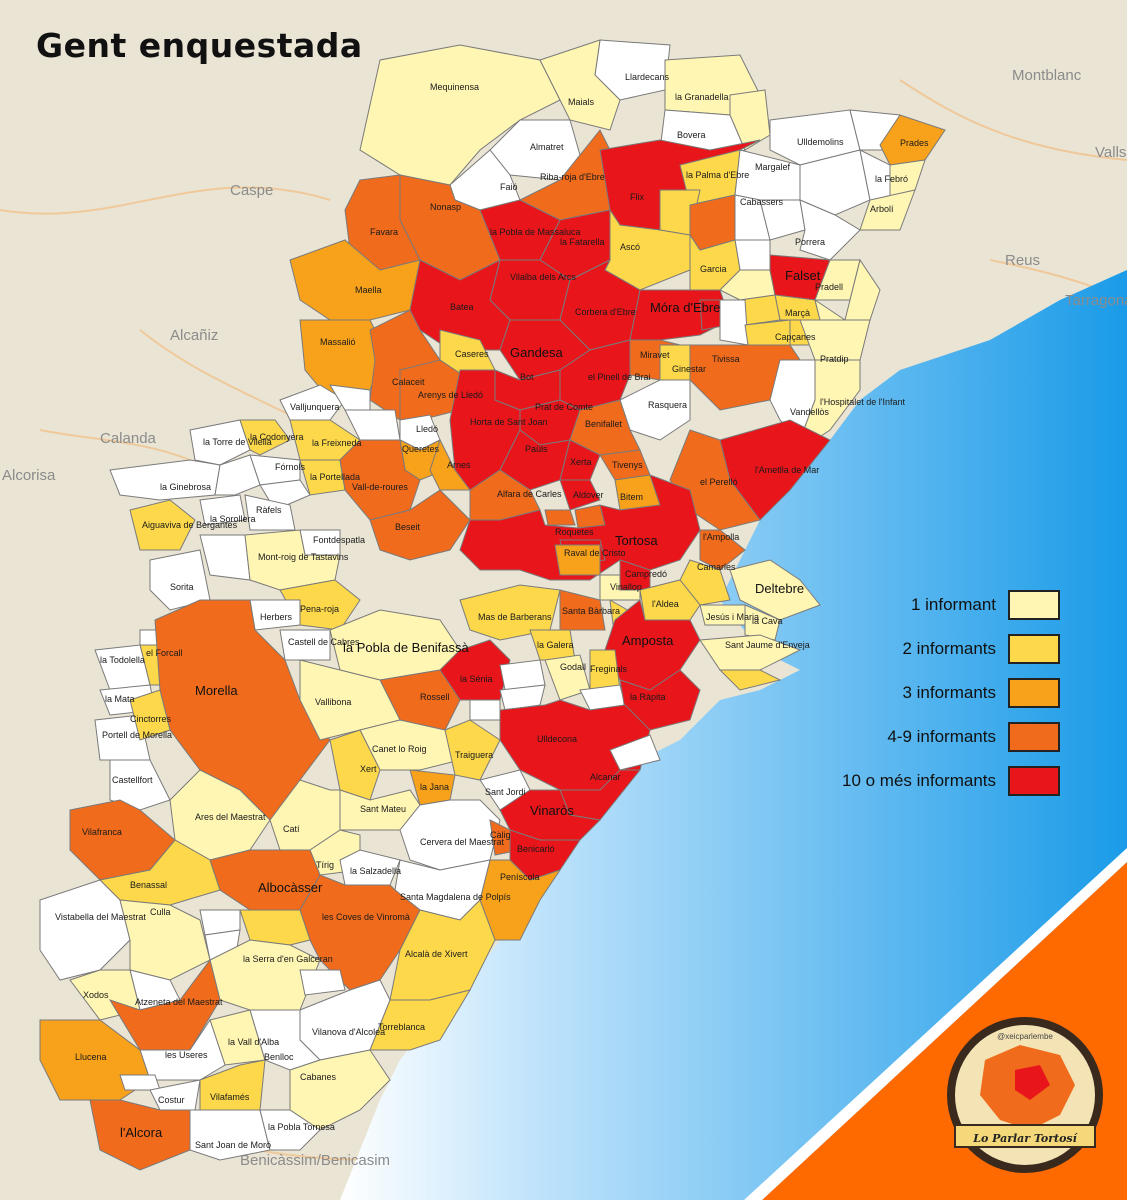 This screenshot has width=1127, height=1200. I want to click on badge-title: Lo Parlar Tortosí, so click(1025, 1138).